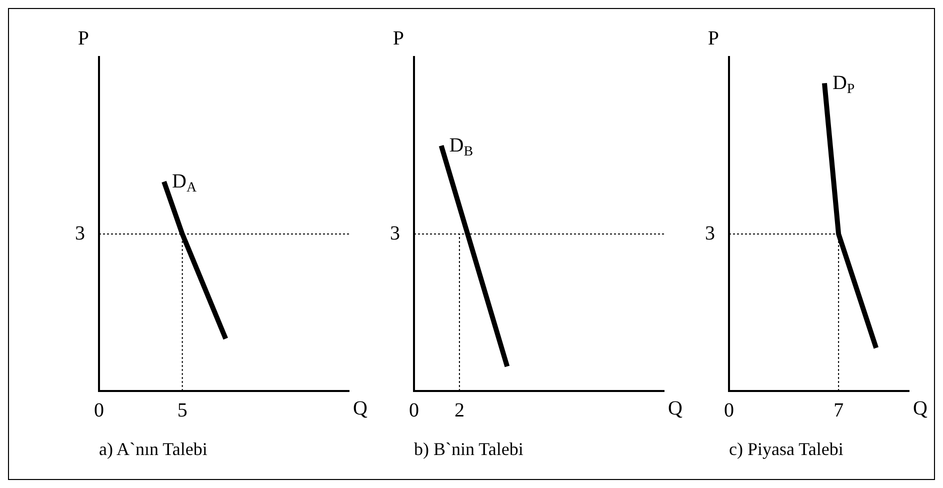  Describe the element at coordinates (182, 410) in the screenshot. I see `x-tick-label: 5` at that location.